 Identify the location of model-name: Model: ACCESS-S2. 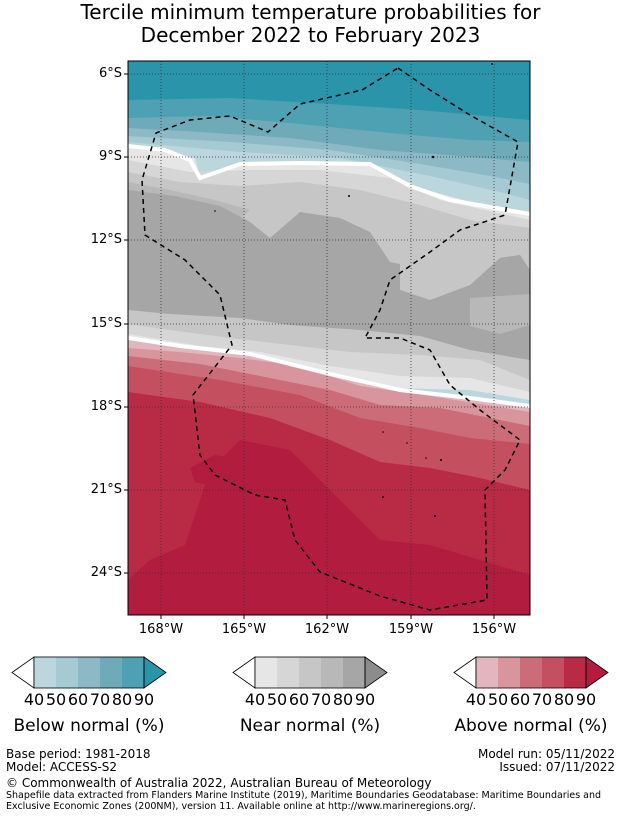
(62, 767).